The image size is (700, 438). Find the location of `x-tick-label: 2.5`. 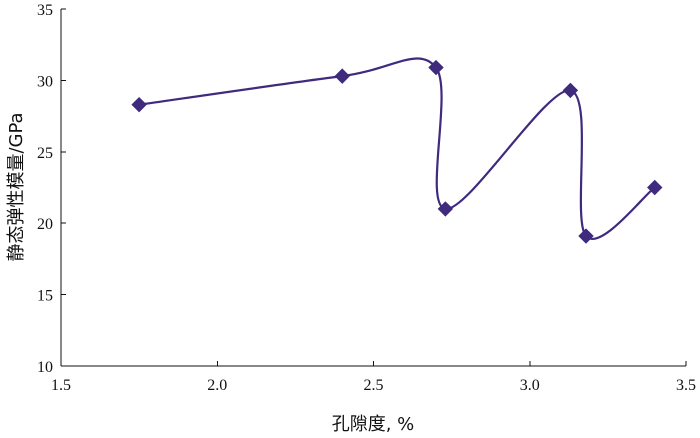

x-tick-label: 2.5 is located at coordinates (374, 385).